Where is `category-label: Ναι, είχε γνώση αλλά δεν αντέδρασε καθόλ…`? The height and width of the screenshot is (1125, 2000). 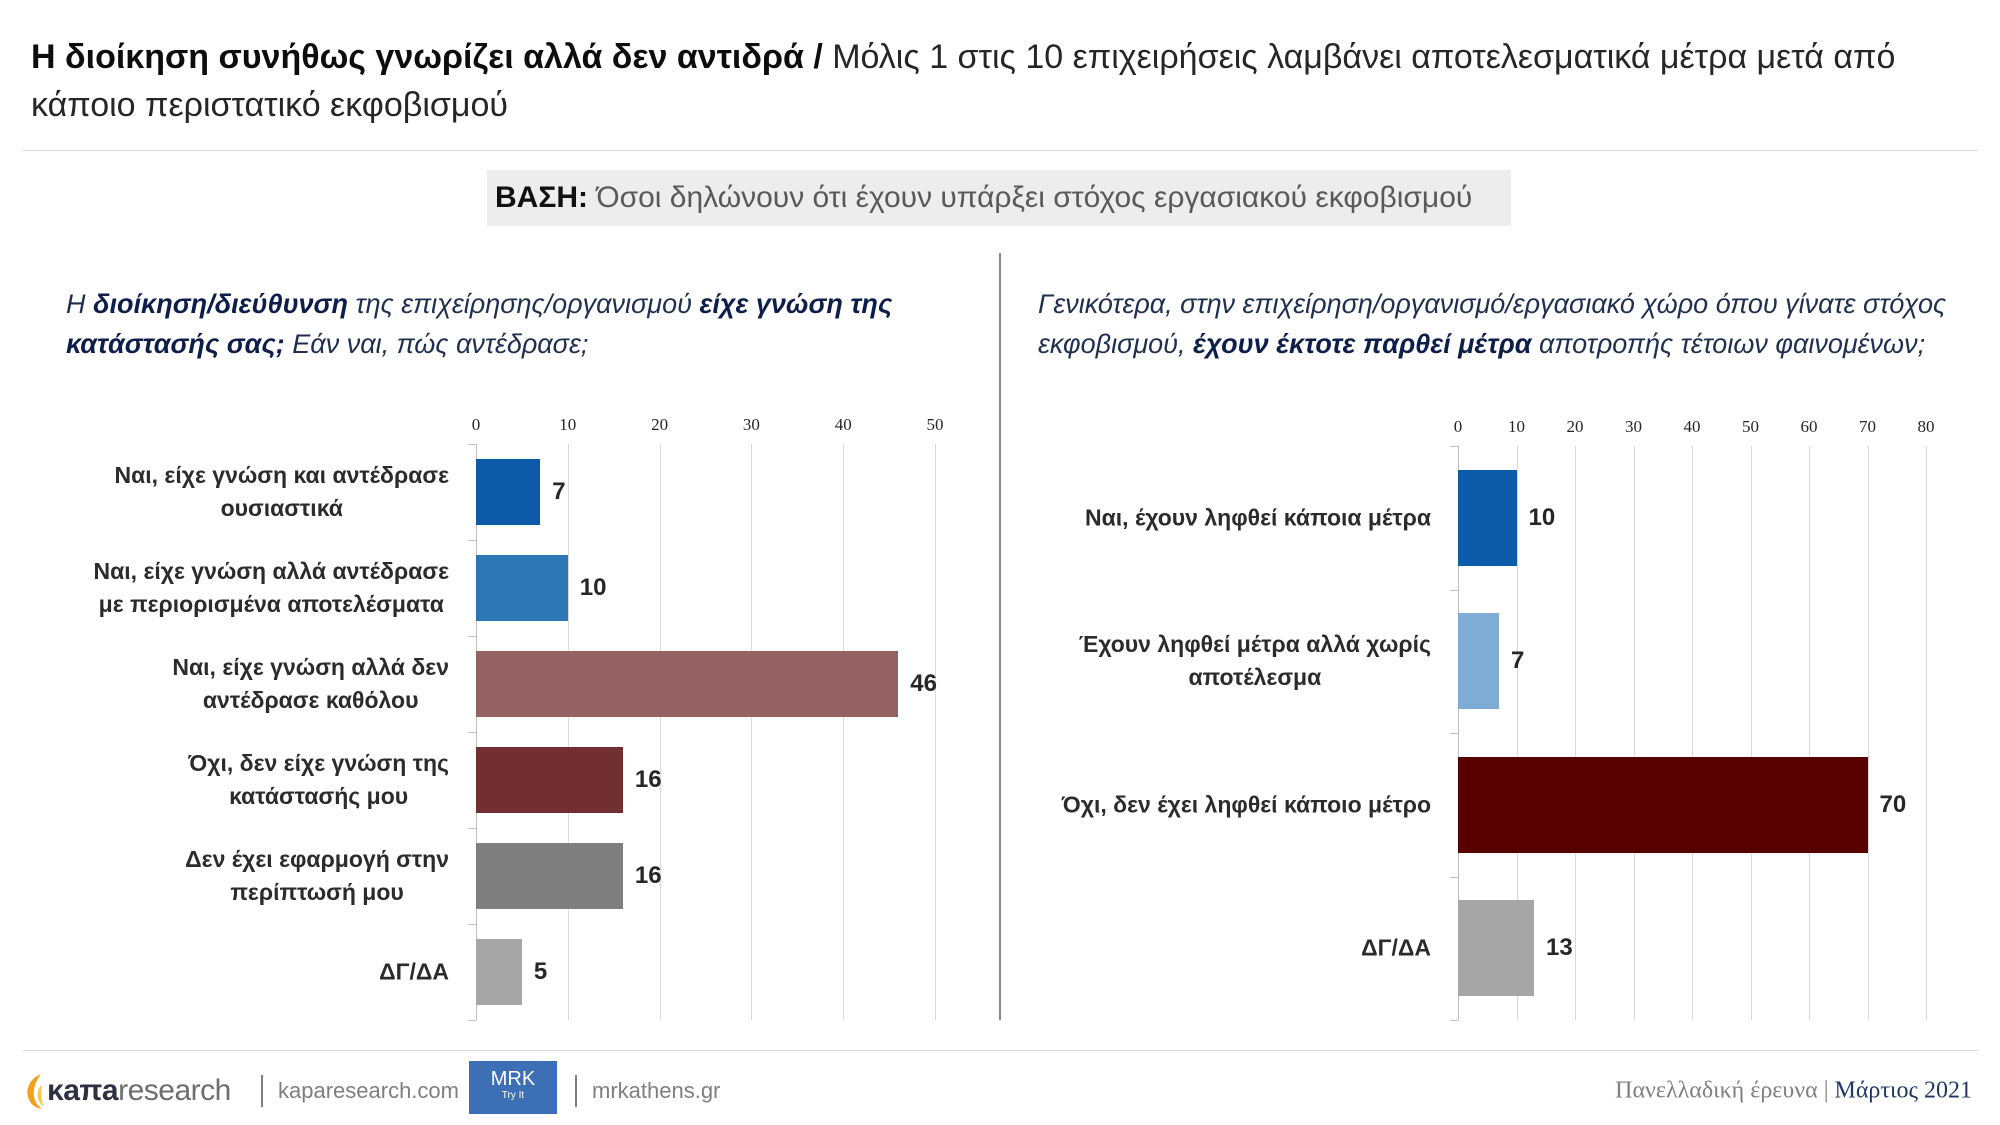 category-label: Ναι, είχε γνώση αλλά δεν αντέδρασε καθόλ… is located at coordinates (310, 683).